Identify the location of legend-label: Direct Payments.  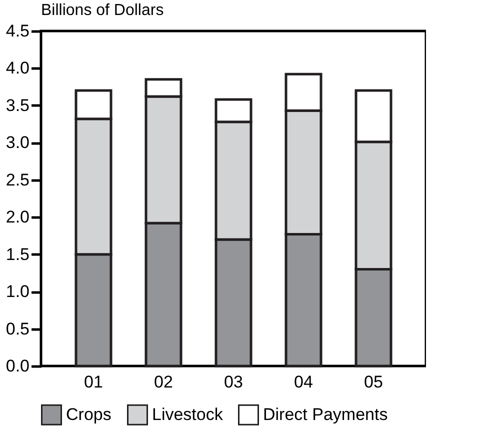
(325, 414).